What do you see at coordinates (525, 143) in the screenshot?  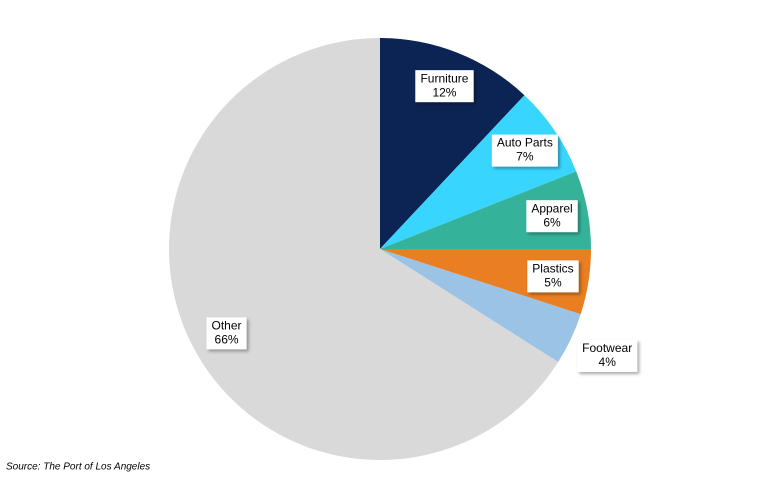 I see `label-name: Auto Parts` at bounding box center [525, 143].